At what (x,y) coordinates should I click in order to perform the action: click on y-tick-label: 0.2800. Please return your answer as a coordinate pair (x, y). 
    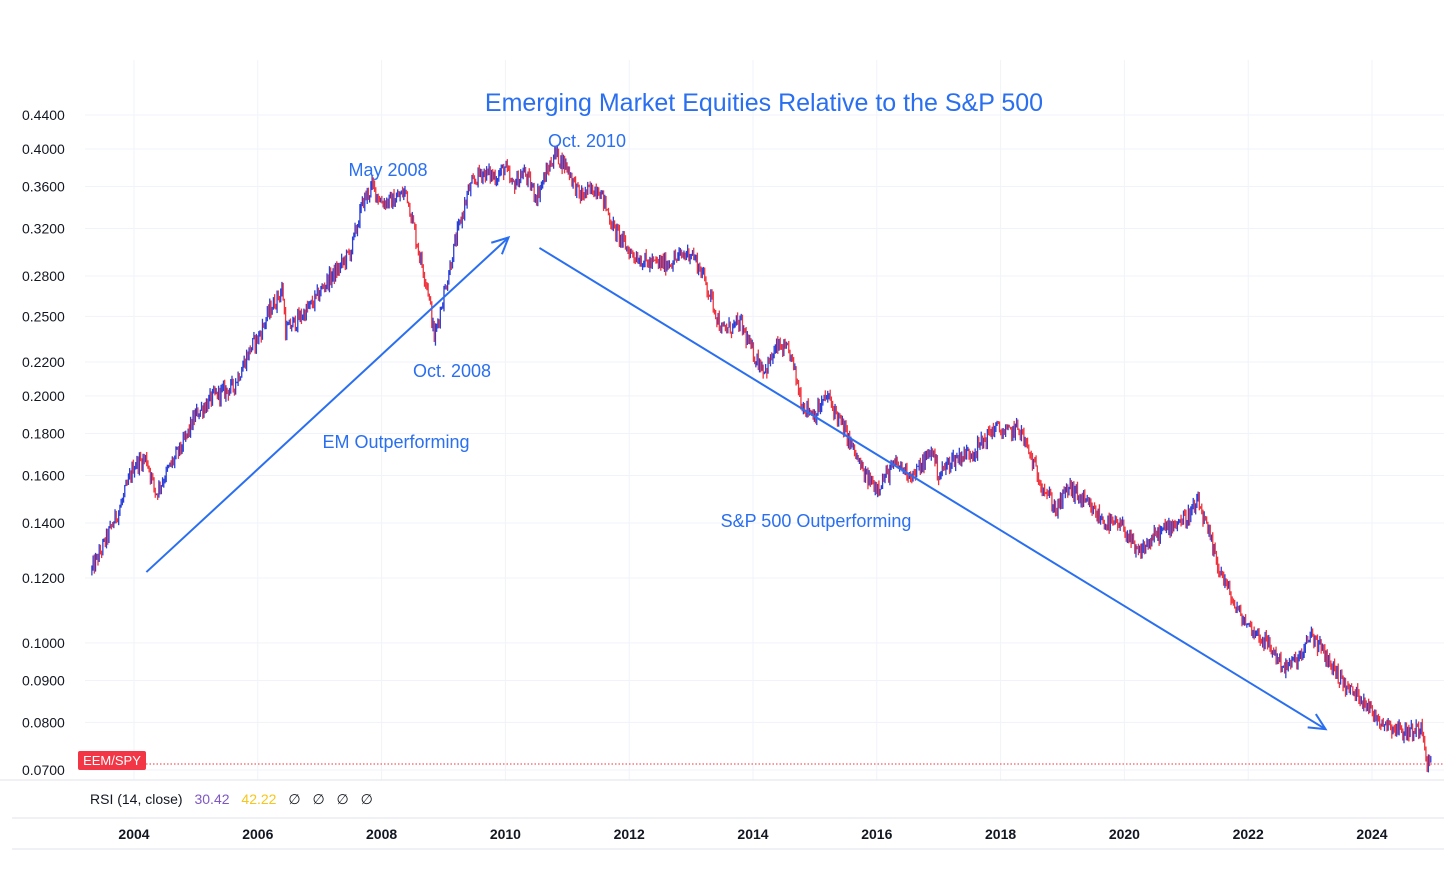
    Looking at the image, I should click on (43, 276).